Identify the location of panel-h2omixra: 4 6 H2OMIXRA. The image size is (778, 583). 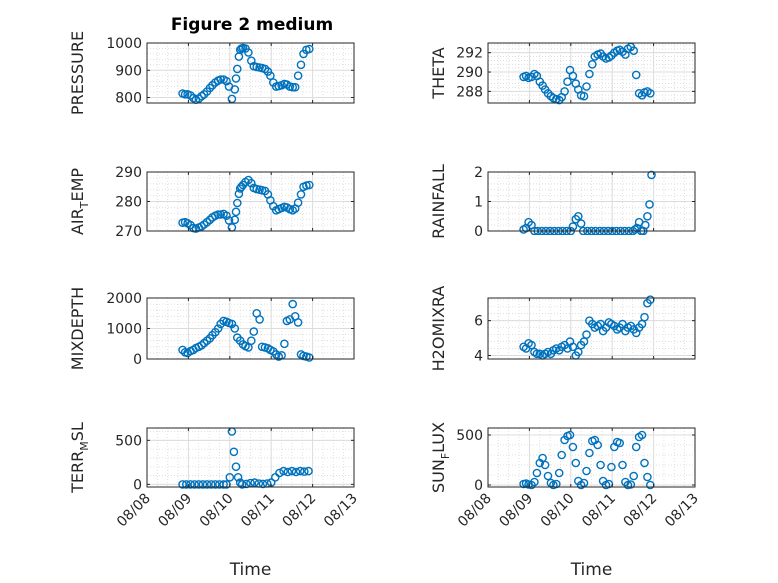
(562, 328).